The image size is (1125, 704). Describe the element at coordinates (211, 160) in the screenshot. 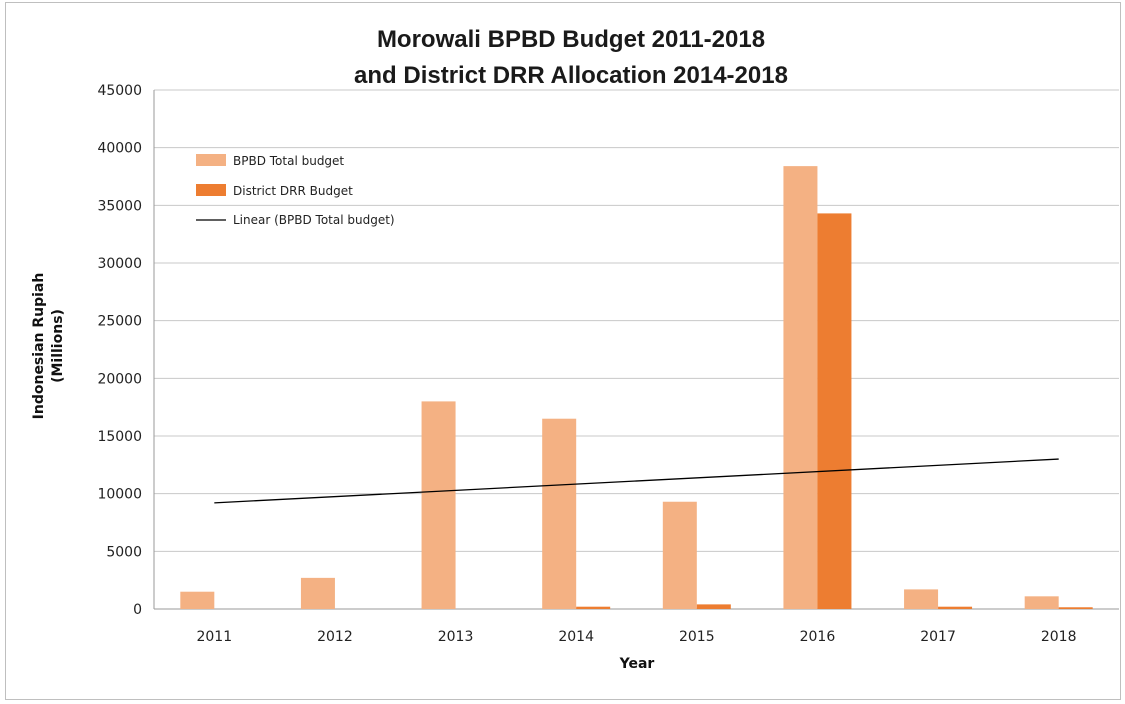

I see `legend-swatch-bpbd` at that location.